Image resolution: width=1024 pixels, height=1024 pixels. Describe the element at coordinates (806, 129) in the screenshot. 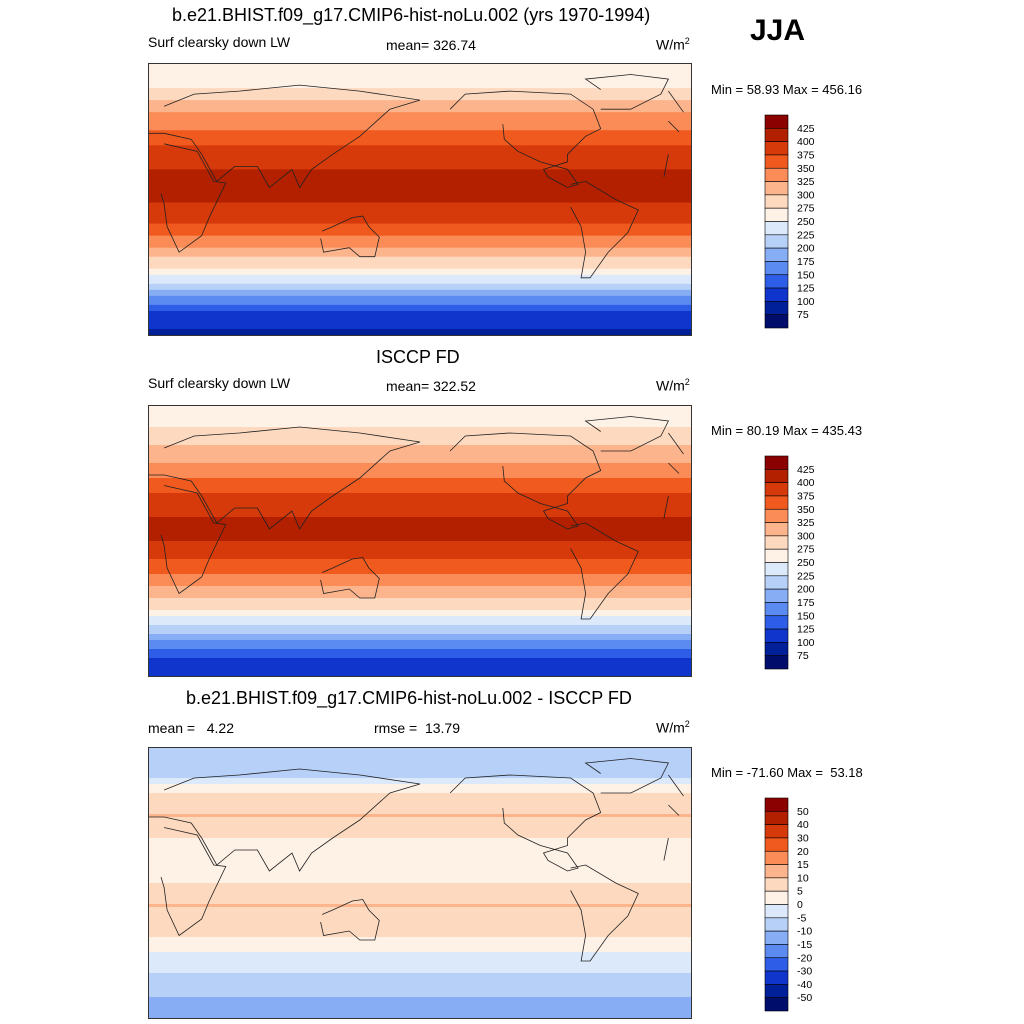

I see `colorbar-tick-label: 425` at that location.